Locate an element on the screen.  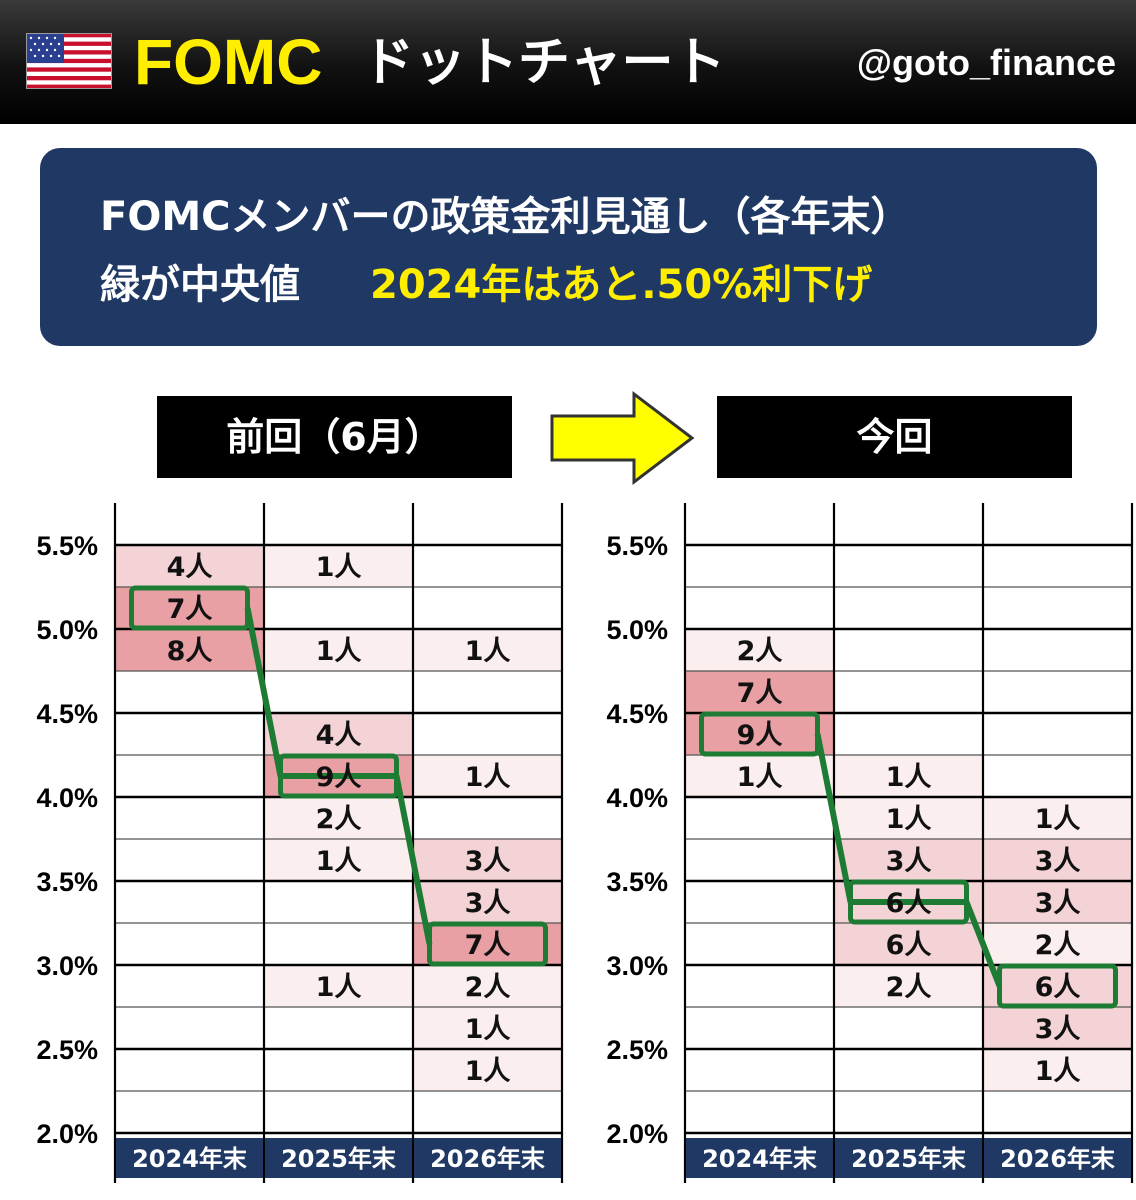
header-bar: FOMC ドットチャート @goto_finance is located at coordinates (568, 62).